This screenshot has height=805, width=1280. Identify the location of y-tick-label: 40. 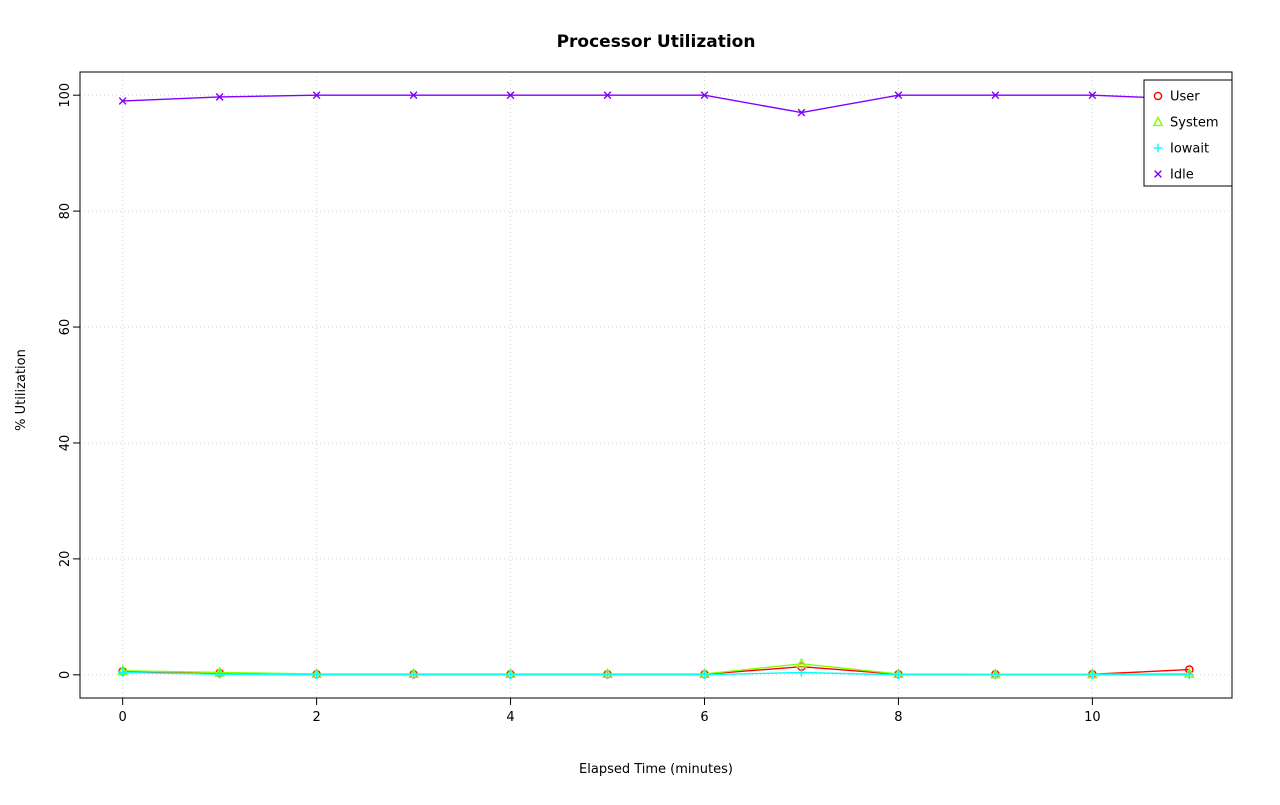
(65, 443).